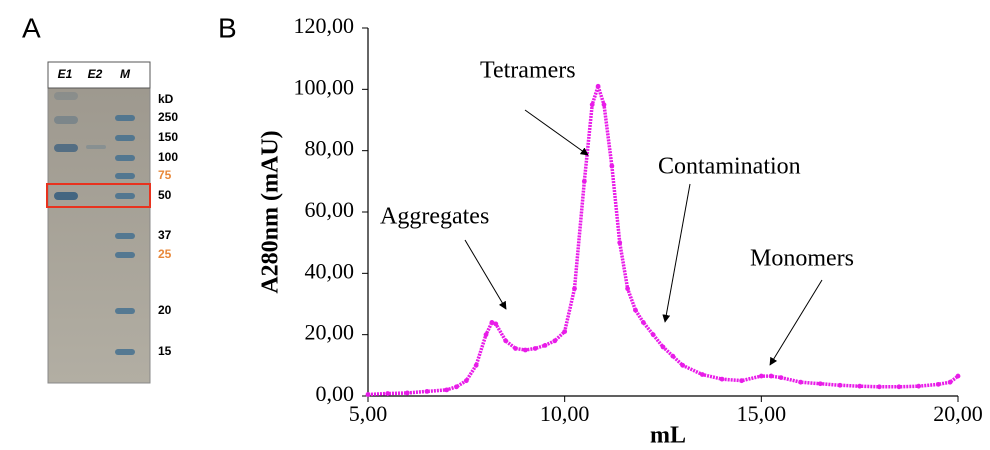  I want to click on marker-label: 50, so click(165, 195).